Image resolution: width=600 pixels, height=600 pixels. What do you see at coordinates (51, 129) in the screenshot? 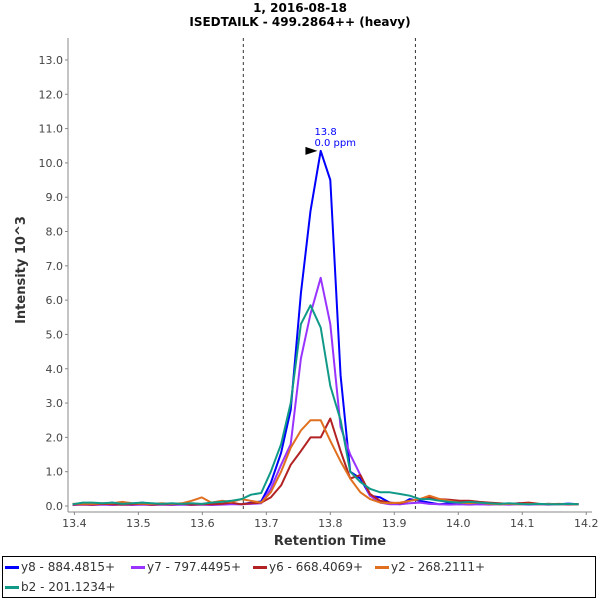
I see `y-tick-label: 11.0` at bounding box center [51, 129].